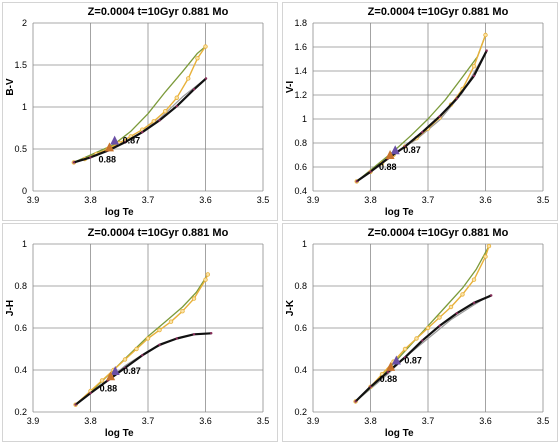 This screenshot has height=444, width=560. Describe the element at coordinates (20, 412) in the screenshot. I see `y-tick-label: 0.2` at that location.